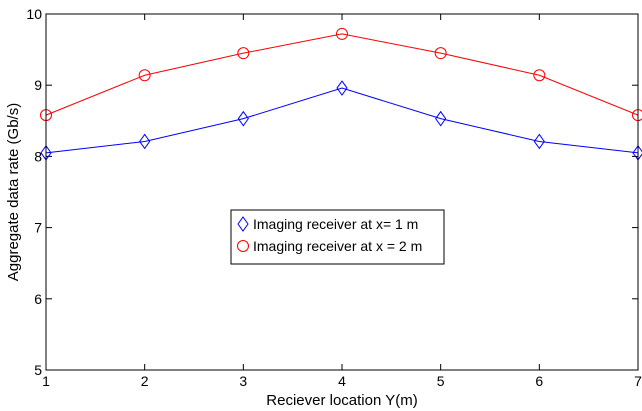 The height and width of the screenshot is (411, 642). What do you see at coordinates (38, 85) in the screenshot?
I see `y-tick-label: 9` at bounding box center [38, 85].